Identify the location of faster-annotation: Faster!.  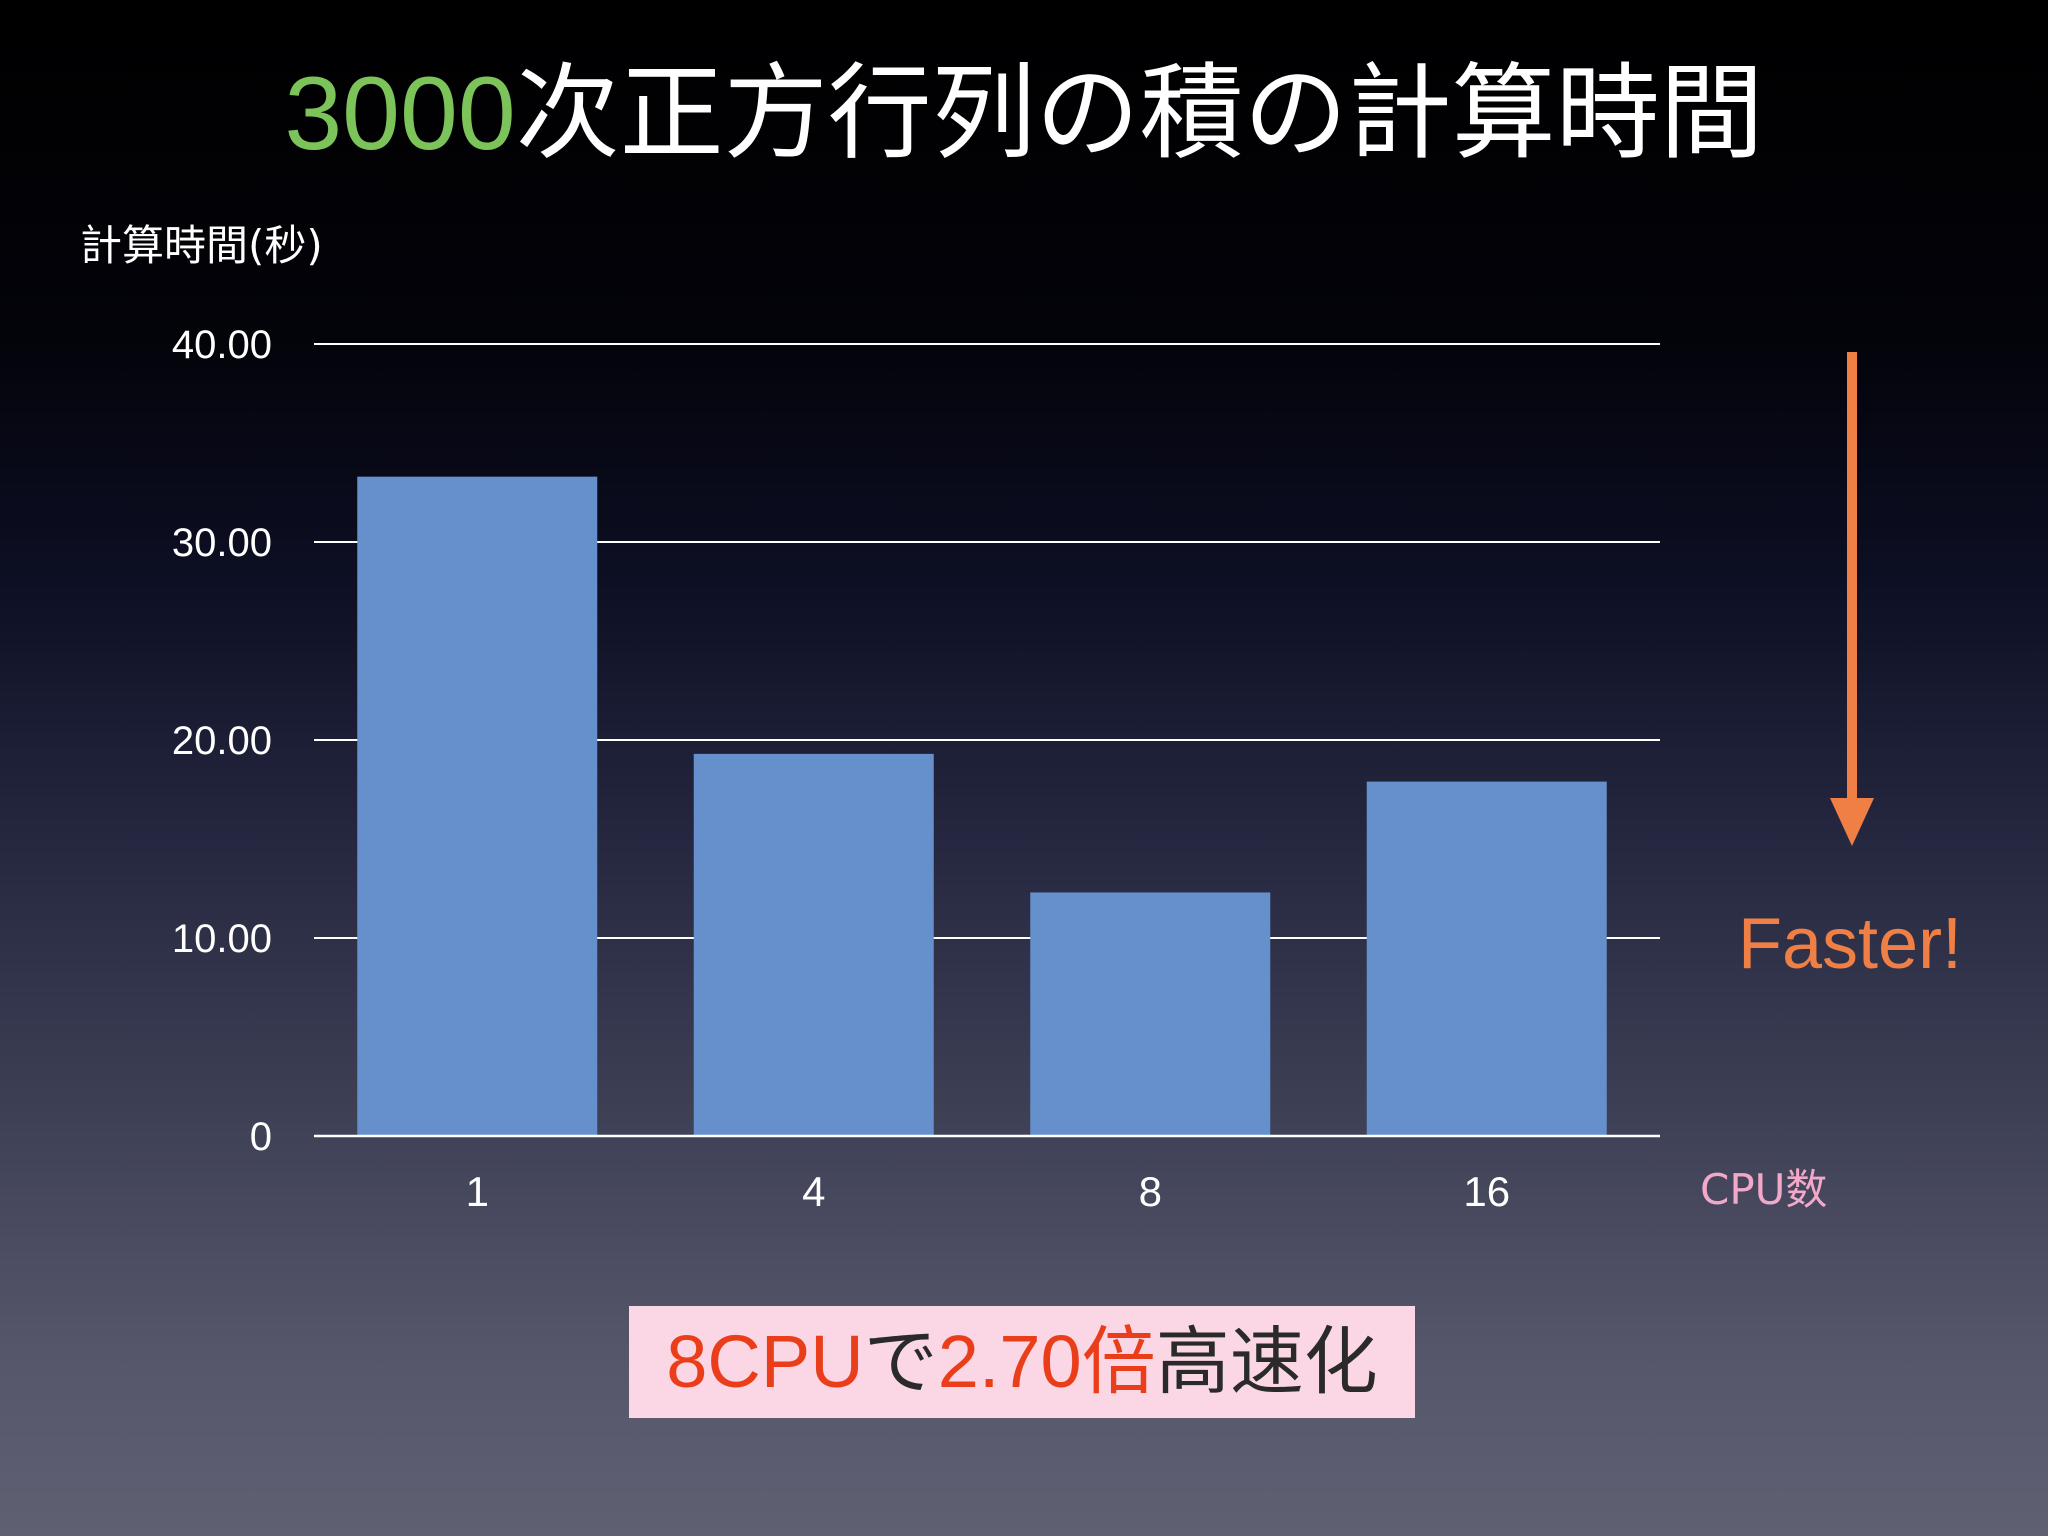
(1850, 944).